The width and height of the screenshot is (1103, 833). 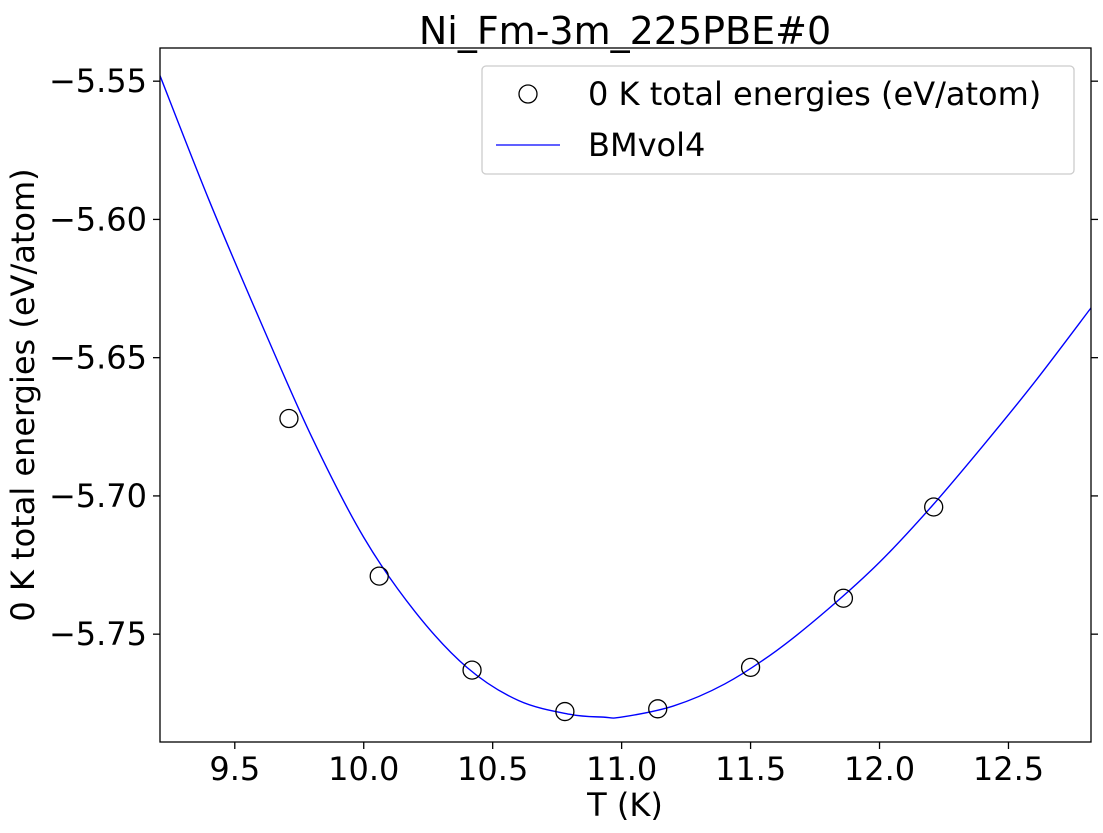 What do you see at coordinates (492, 769) in the screenshot?
I see `x-tick-label: 10.5` at bounding box center [492, 769].